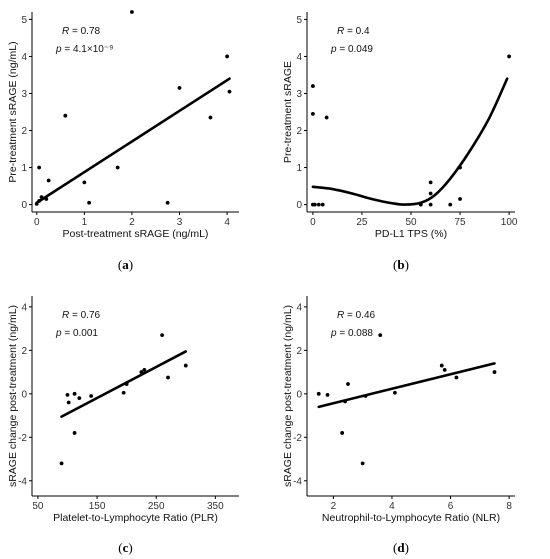  What do you see at coordinates (85, 222) in the screenshot?
I see `x-tick-label: 1` at bounding box center [85, 222].